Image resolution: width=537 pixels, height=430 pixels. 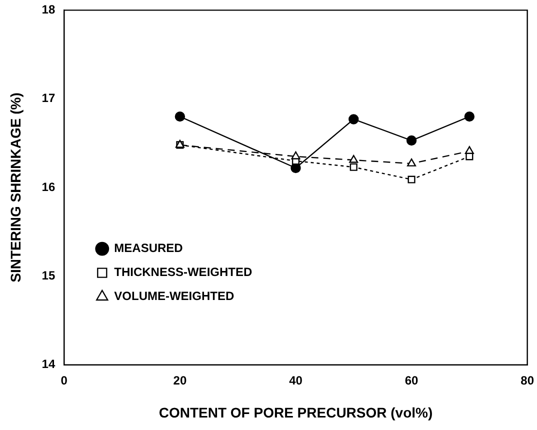 I want to click on legend-label: VOLUME-WEIGHTED, so click(x=174, y=296).